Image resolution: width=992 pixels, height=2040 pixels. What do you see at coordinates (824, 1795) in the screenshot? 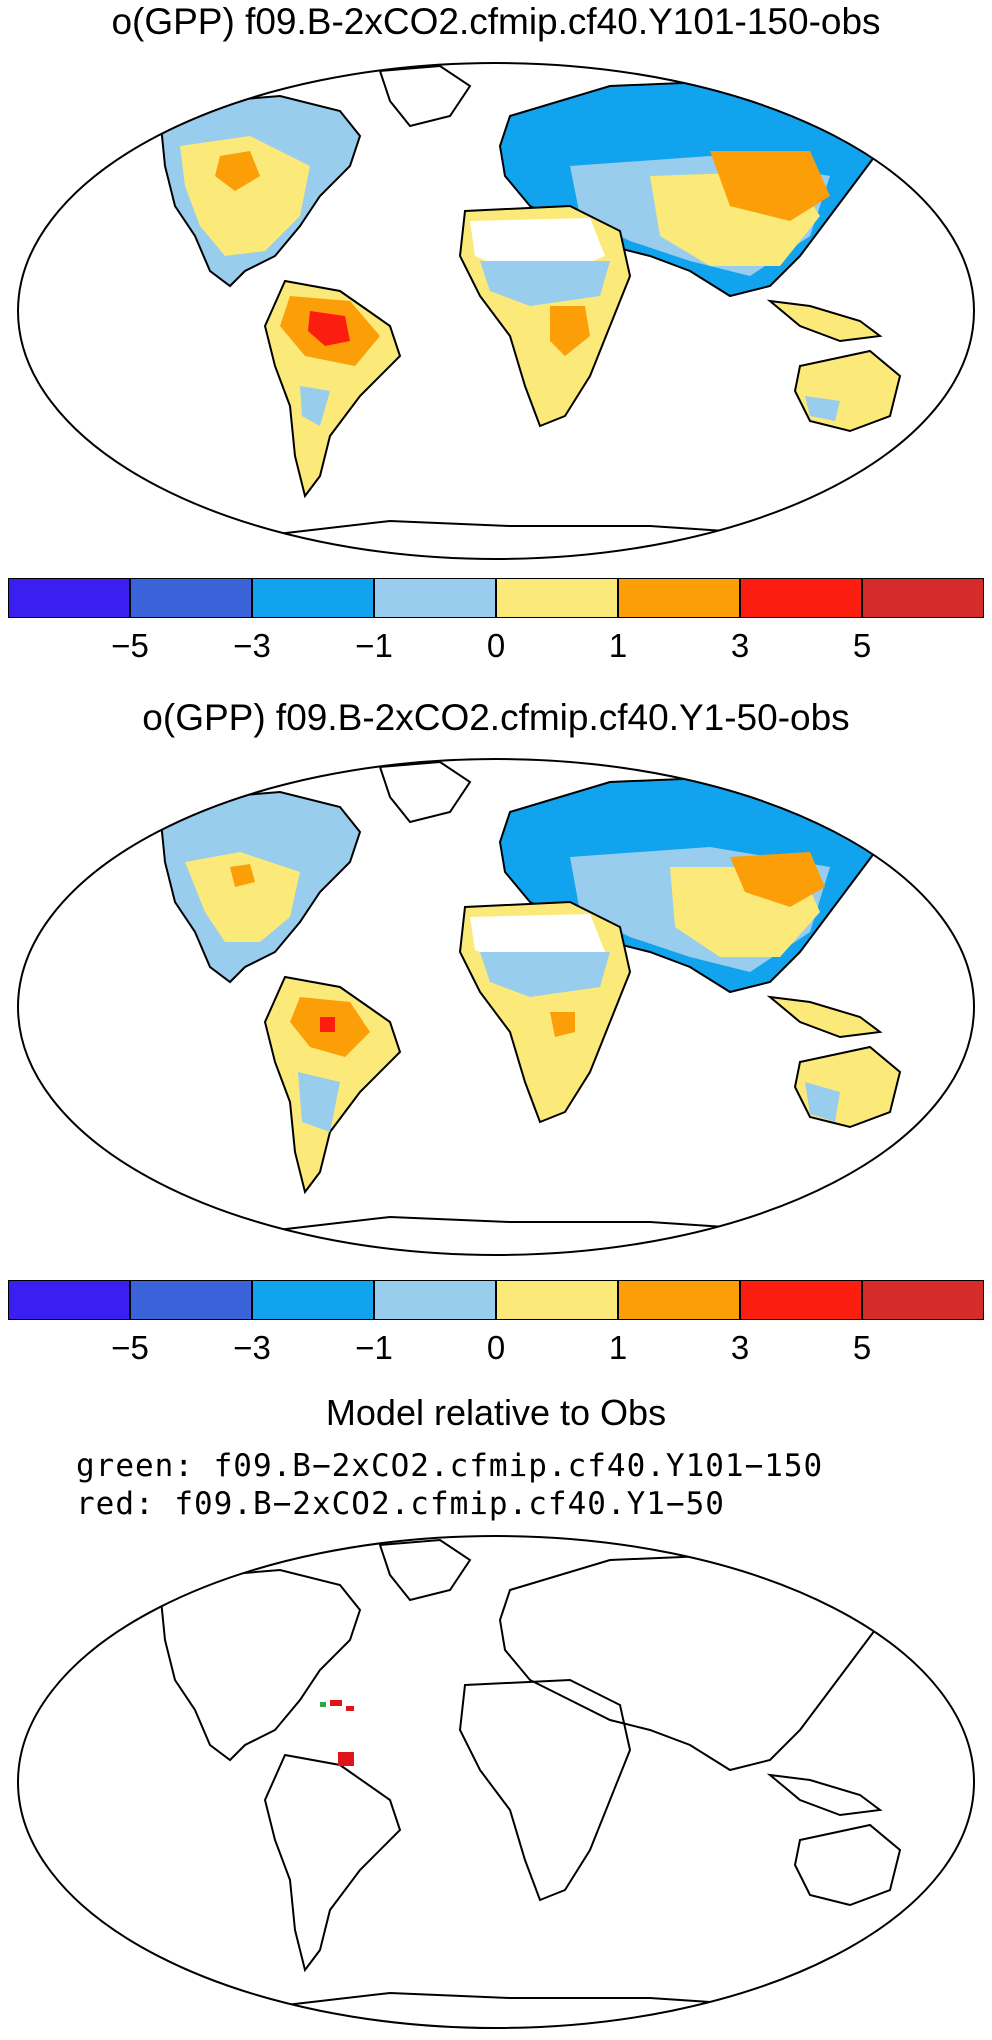
I see `se-asia-islands-outline` at bounding box center [824, 1795].